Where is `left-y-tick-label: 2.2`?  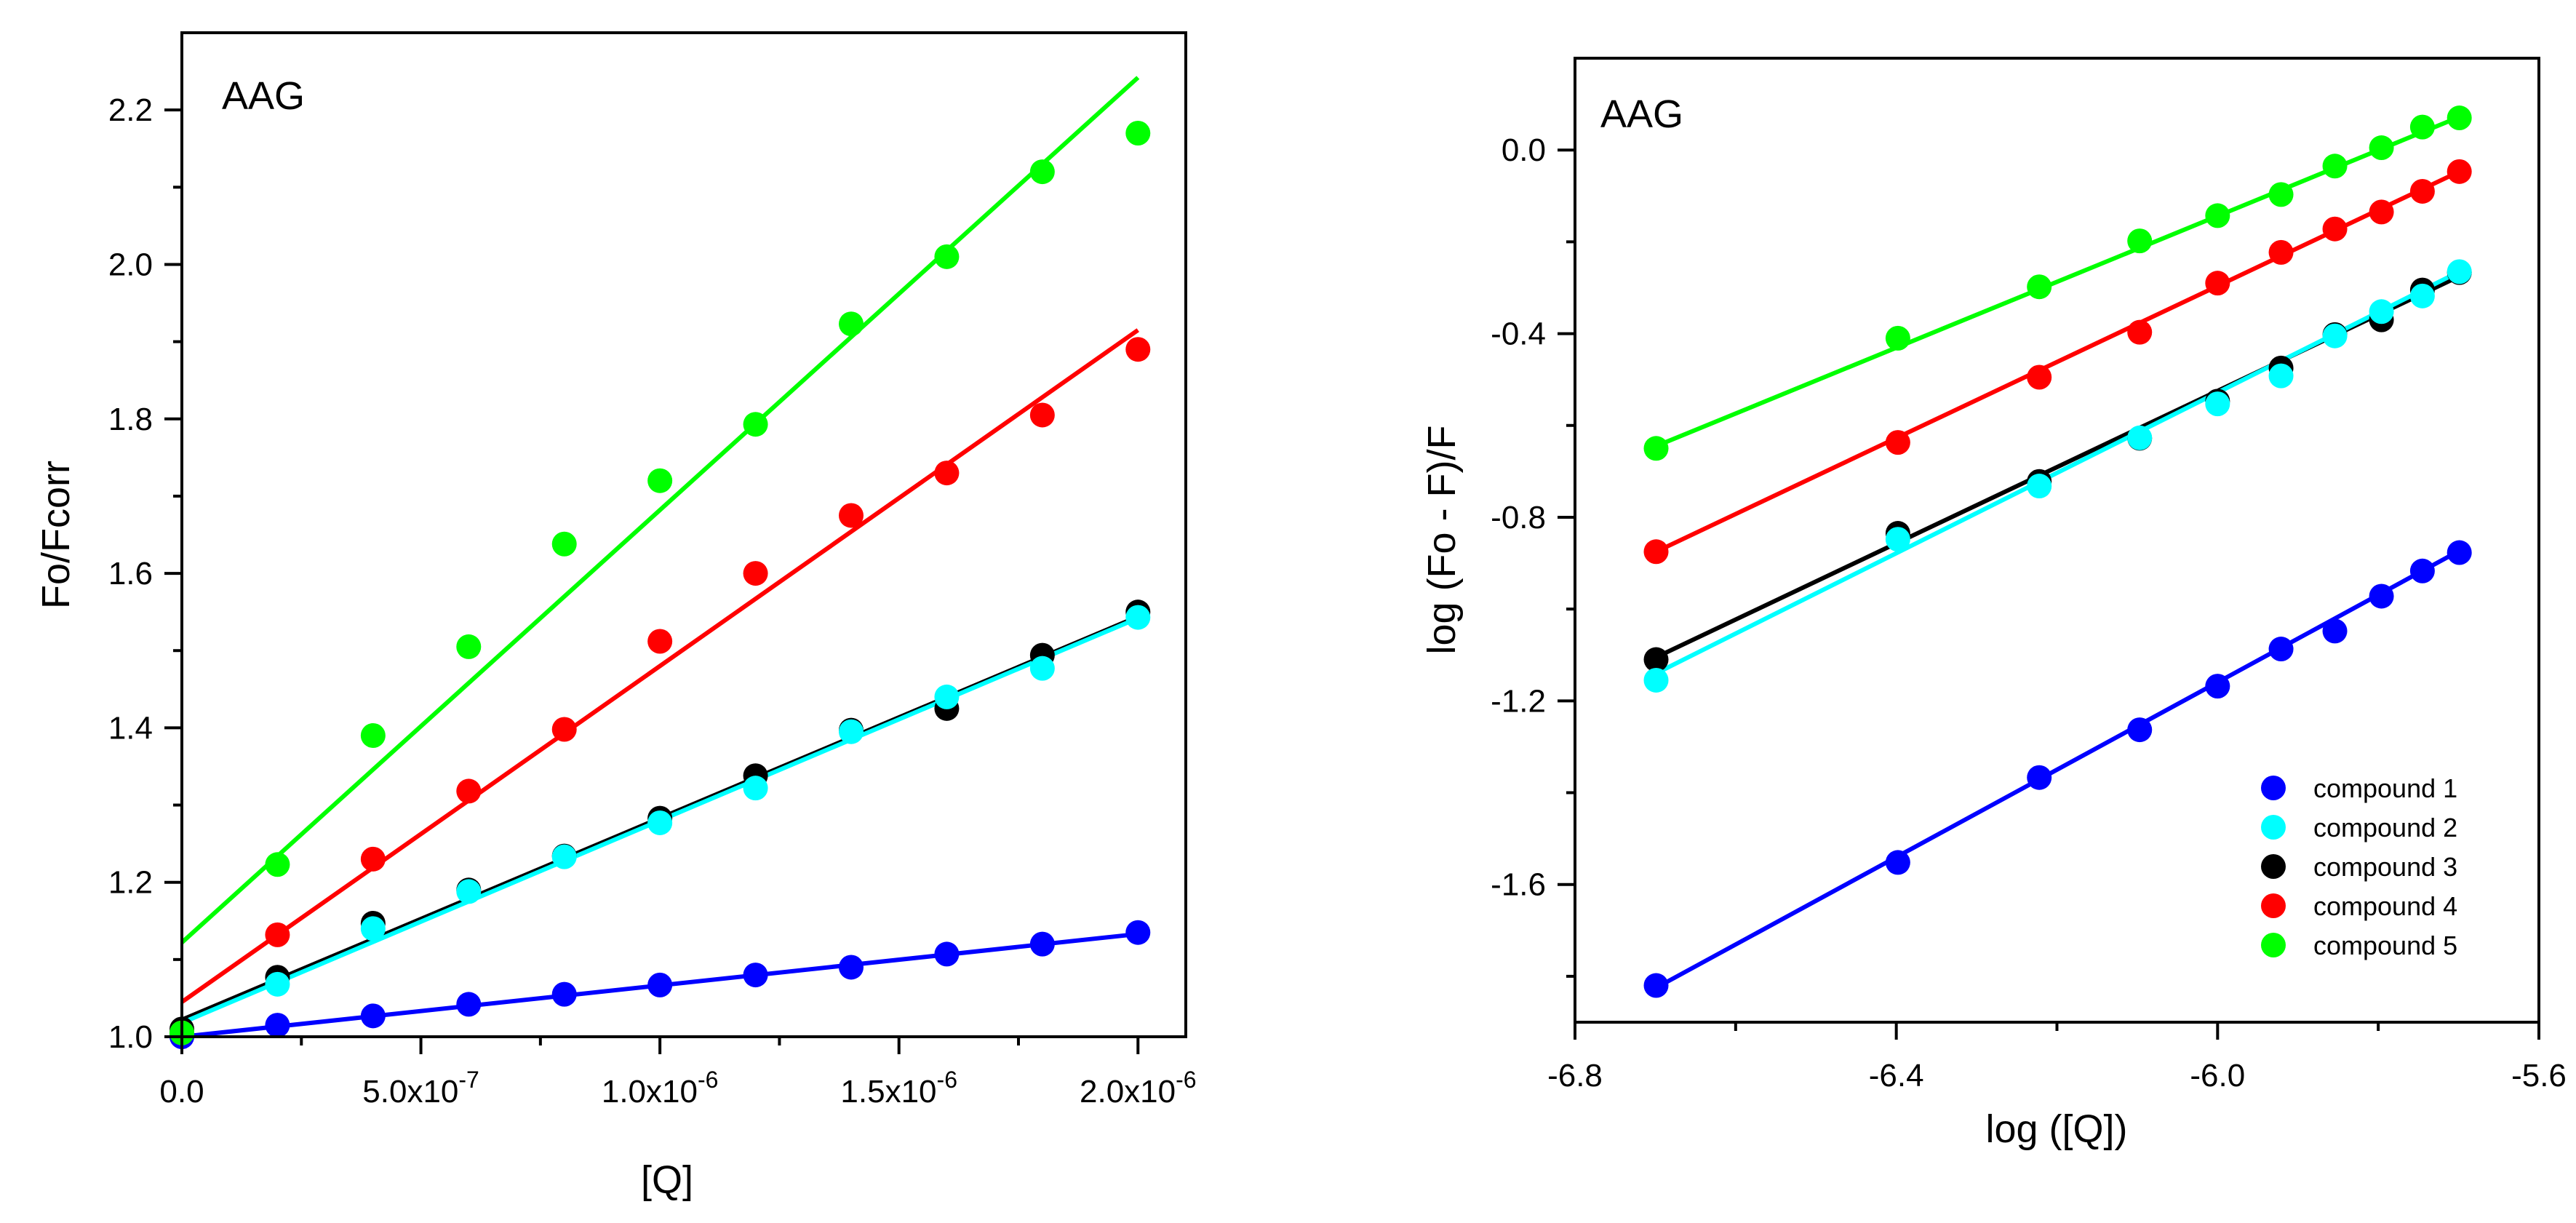
left-y-tick-label: 2.2 is located at coordinates (130, 110).